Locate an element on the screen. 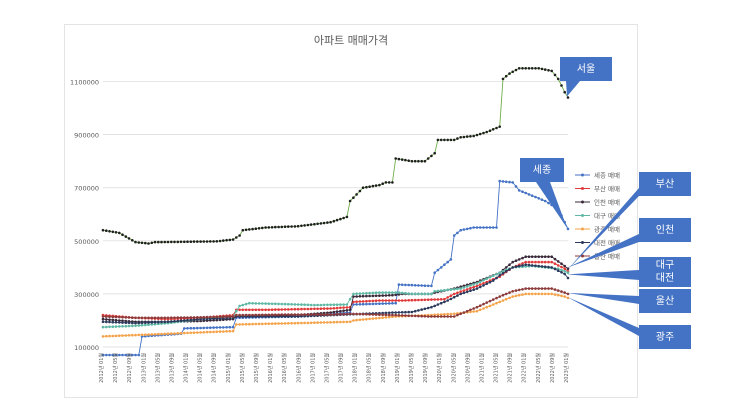 The height and width of the screenshot is (419, 743). x-tick-label: 2013년 05월 is located at coordinates (157, 368).